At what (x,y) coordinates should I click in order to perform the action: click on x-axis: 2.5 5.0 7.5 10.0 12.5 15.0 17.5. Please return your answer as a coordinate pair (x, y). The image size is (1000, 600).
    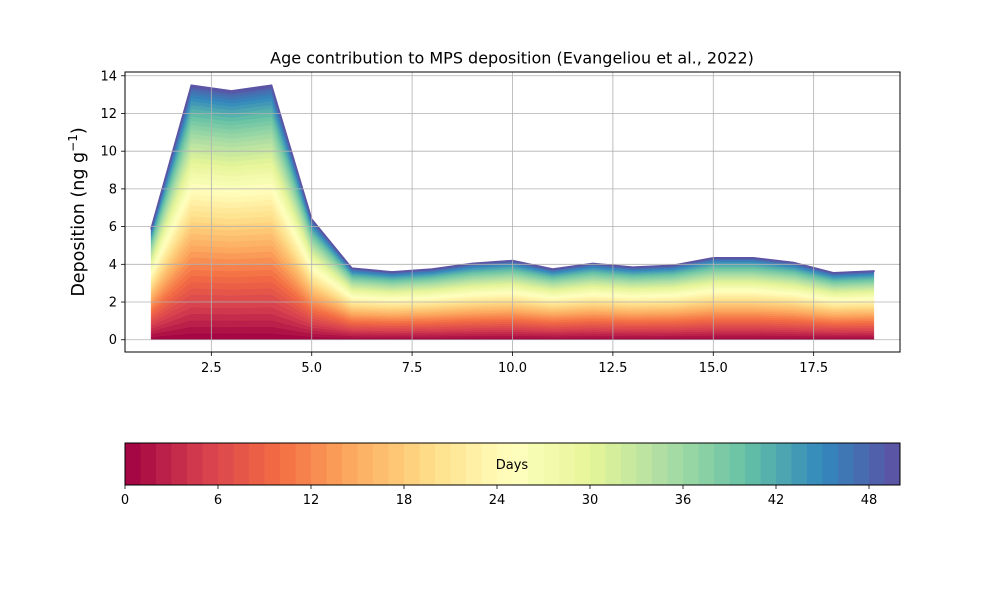
    Looking at the image, I should click on (514, 364).